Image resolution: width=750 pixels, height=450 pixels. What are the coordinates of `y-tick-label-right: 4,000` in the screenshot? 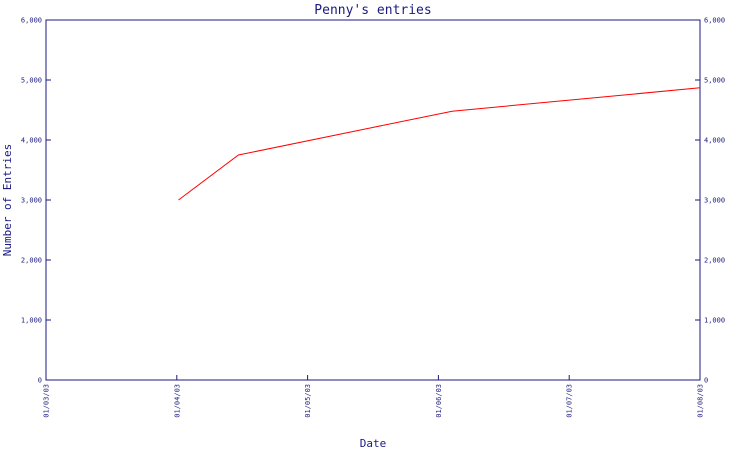 It's located at (714, 141).